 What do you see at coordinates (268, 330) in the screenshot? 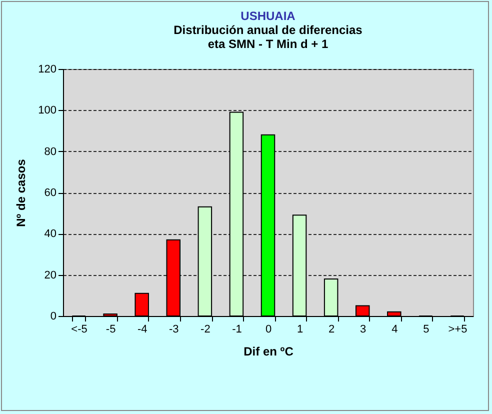
I see `x-tick-label: 0` at bounding box center [268, 330].